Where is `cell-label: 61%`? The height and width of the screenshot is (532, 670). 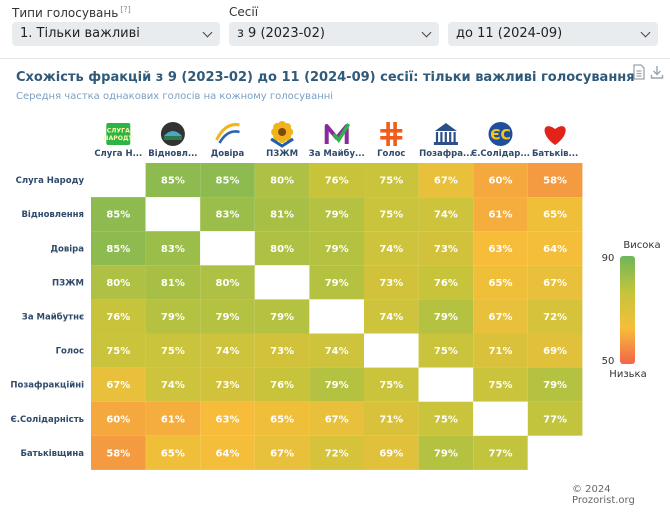
cell-label: 61% is located at coordinates (501, 215).